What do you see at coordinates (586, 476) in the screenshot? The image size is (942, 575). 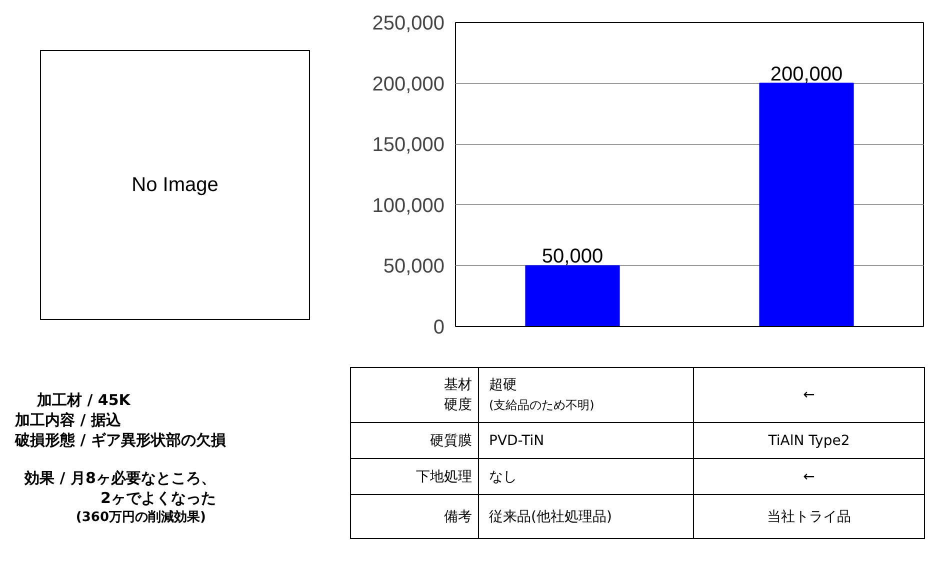 I see `text: なし` at bounding box center [586, 476].